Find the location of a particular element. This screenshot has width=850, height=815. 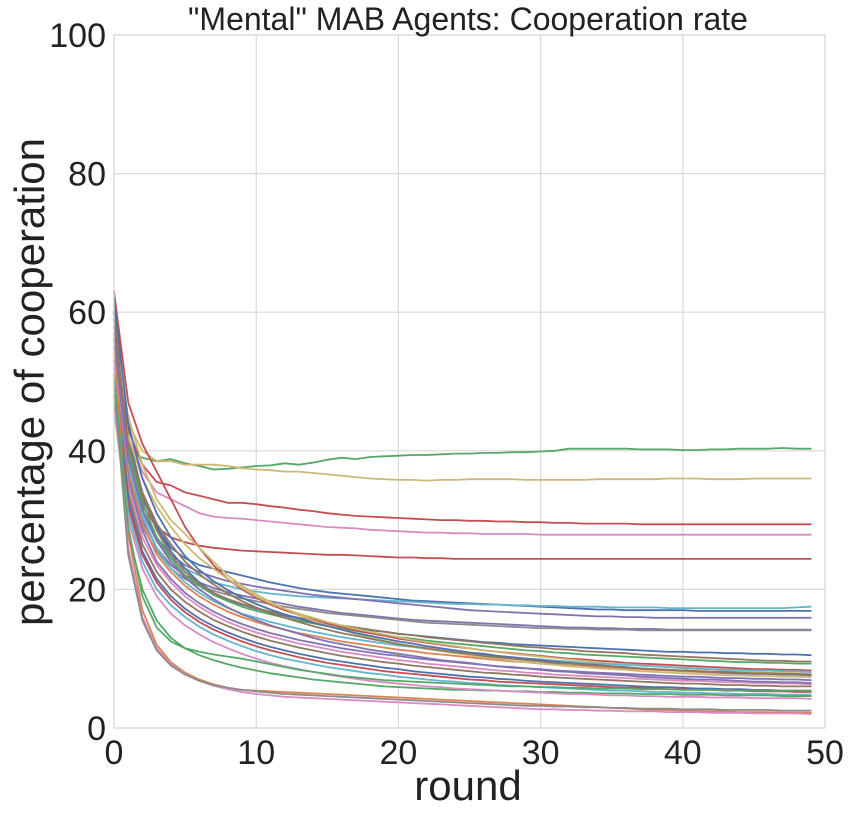

x-tick-label: 20 is located at coordinates (398, 753).